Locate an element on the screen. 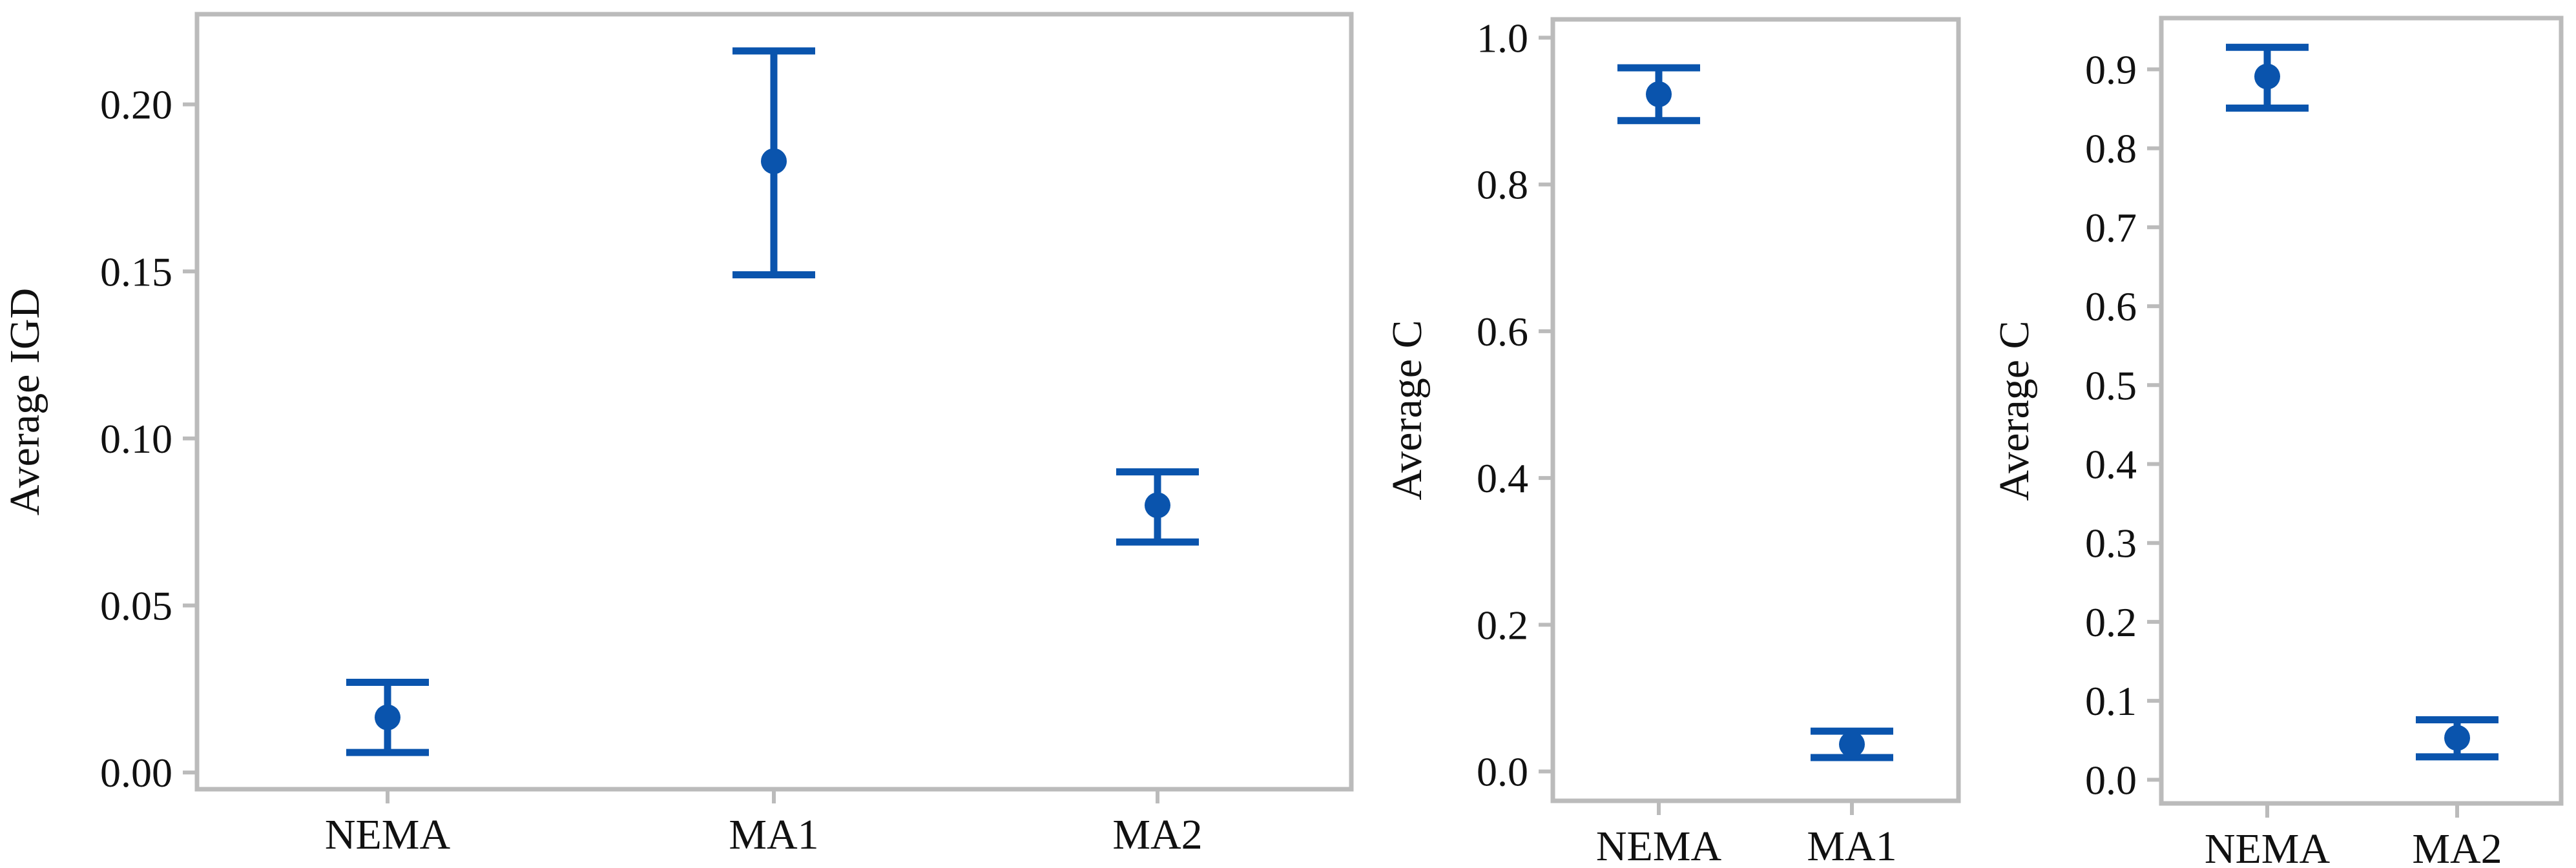 The image size is (2576, 868). y-tick-label: 0.3 is located at coordinates (2111, 543).